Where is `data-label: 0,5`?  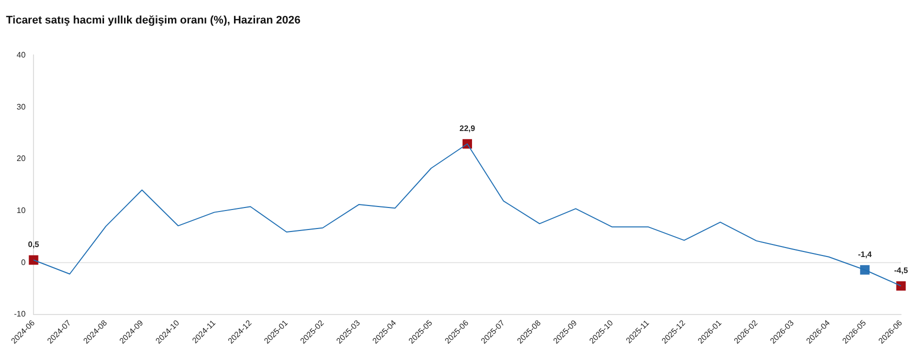
data-label: 0,5 is located at coordinates (34, 245).